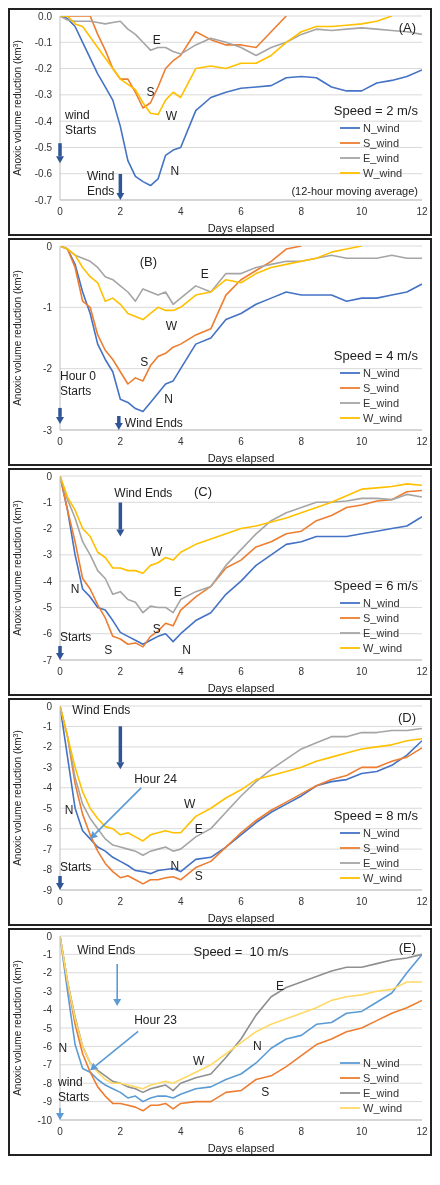 The width and height of the screenshot is (440, 1185). What do you see at coordinates (376, 110) in the screenshot?
I see `text: Speed = 2 m/s` at bounding box center [376, 110].